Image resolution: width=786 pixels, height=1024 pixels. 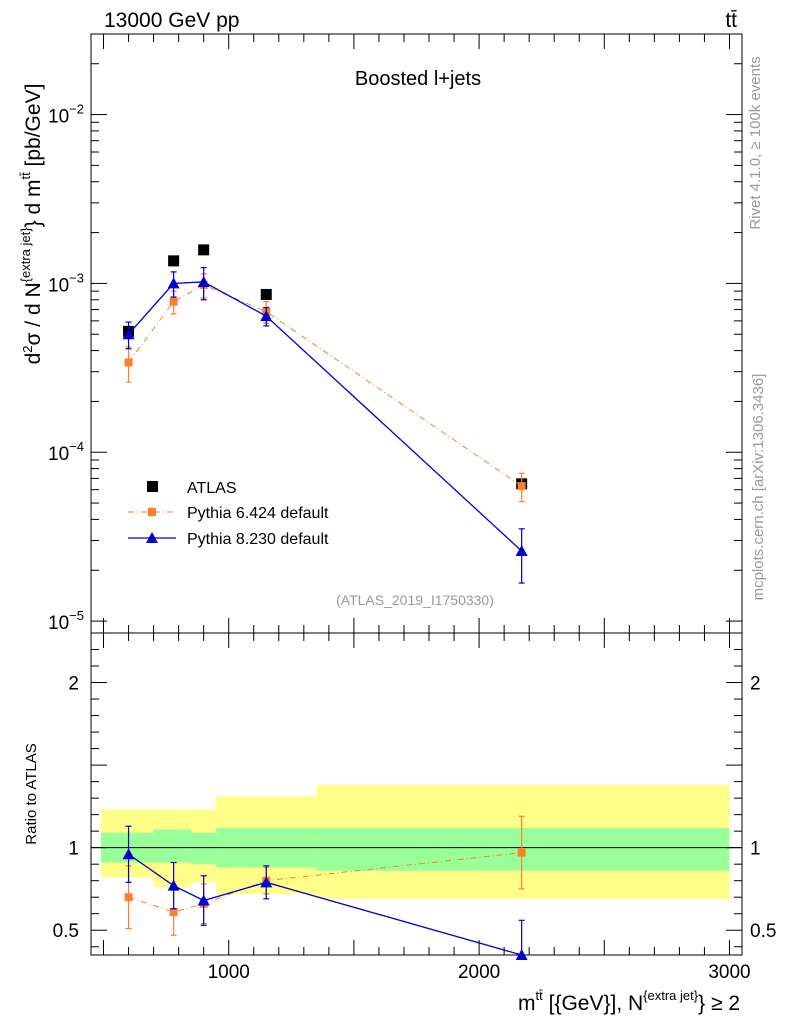 I want to click on rivet-label: Rivet 4.1.0, ≥ 100k events, so click(x=755, y=142).